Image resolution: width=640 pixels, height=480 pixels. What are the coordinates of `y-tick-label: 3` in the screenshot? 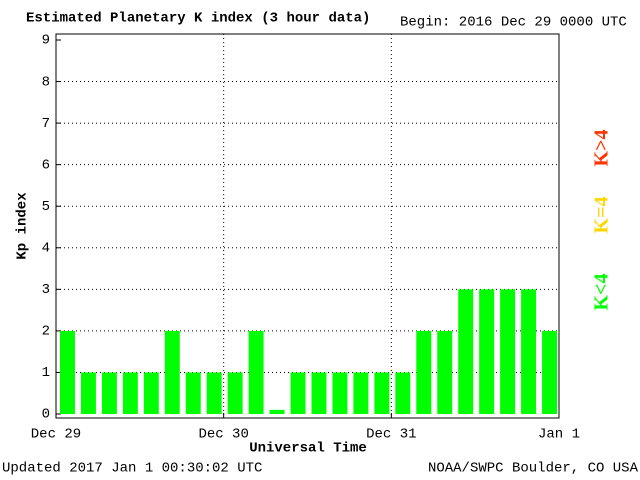 It's located at (46, 290).